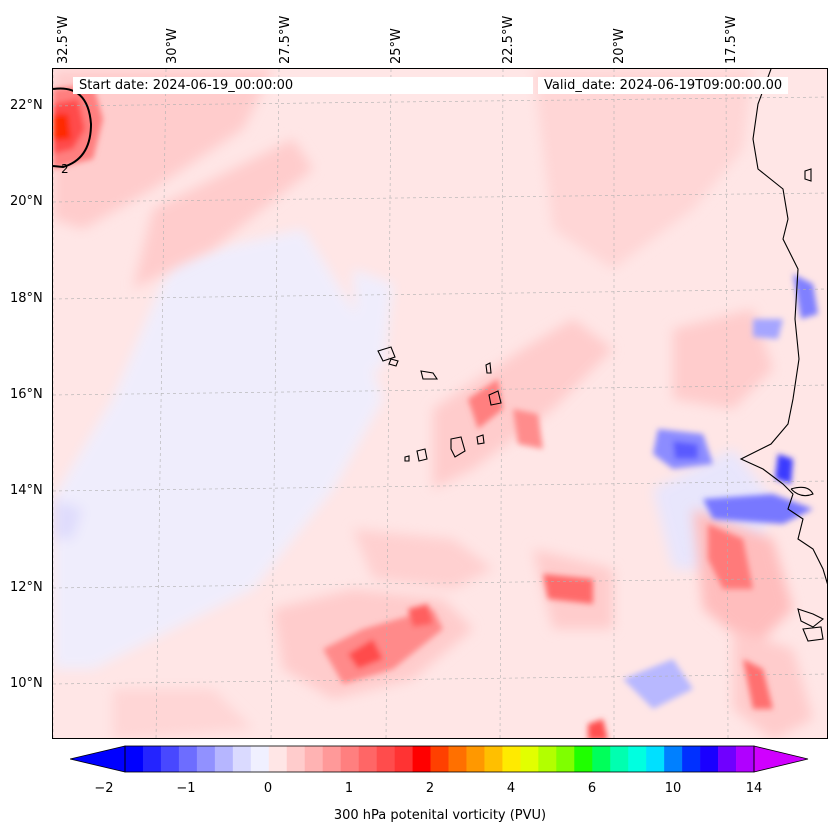 Image resolution: width=837 pixels, height=836 pixels. Describe the element at coordinates (26, 587) in the screenshot. I see `lat-label-12n: 12°N` at that location.